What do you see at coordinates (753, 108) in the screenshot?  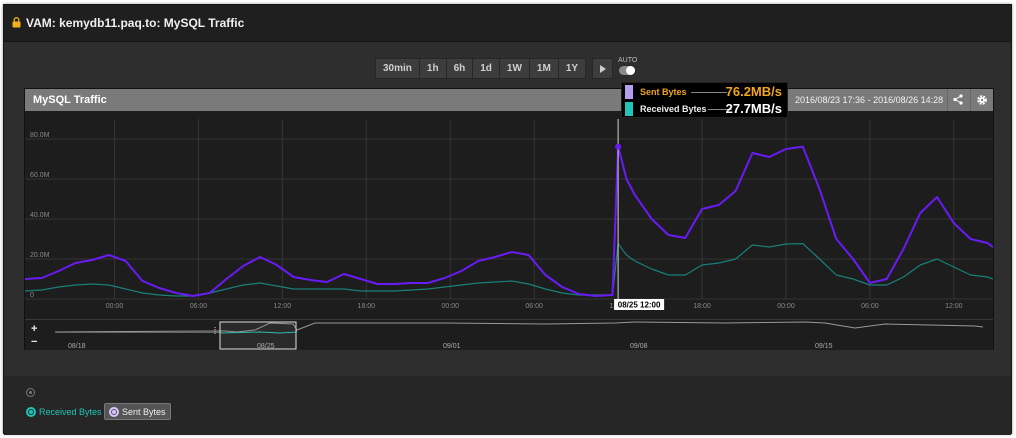 I see `tooltip-value: 27.7MB/s` at bounding box center [753, 108].